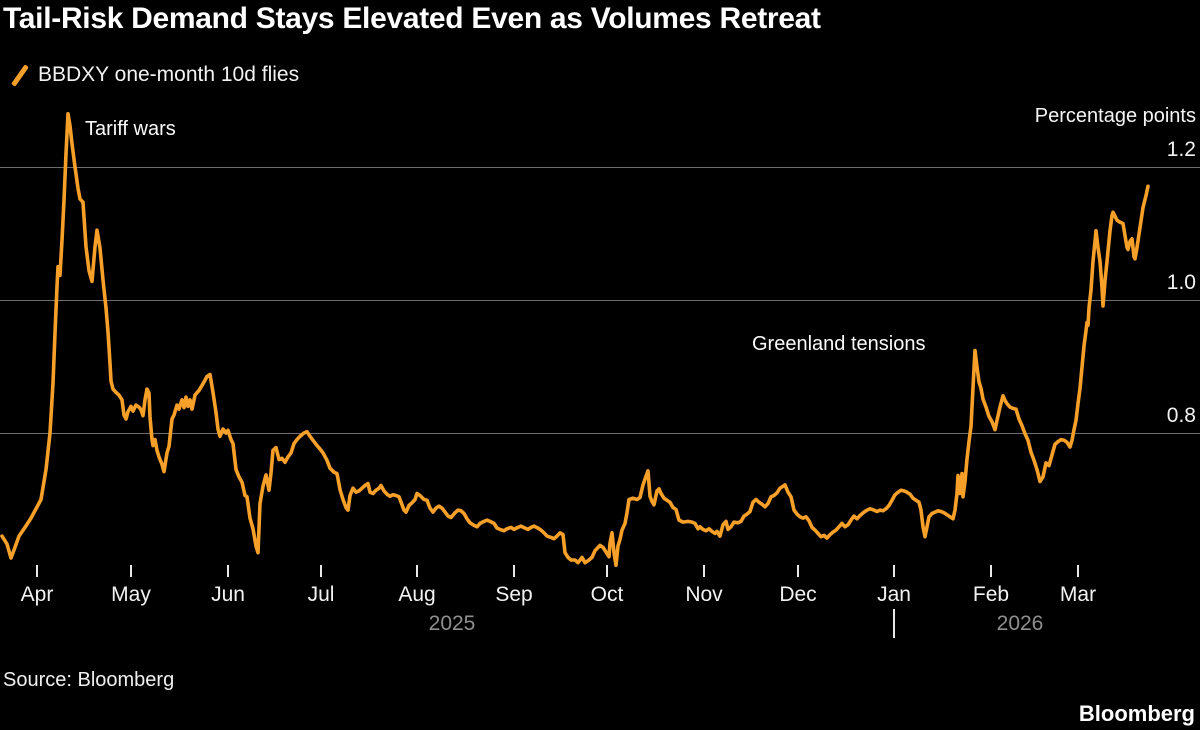  What do you see at coordinates (321, 594) in the screenshot?
I see `x-tick-label-Jul: Jul` at bounding box center [321, 594].